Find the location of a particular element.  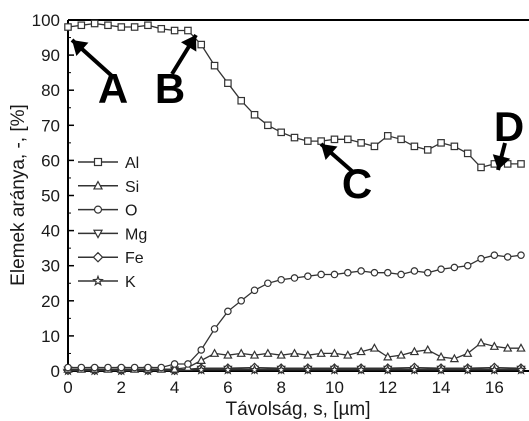

legend-label: Fe is located at coordinates (134, 258).